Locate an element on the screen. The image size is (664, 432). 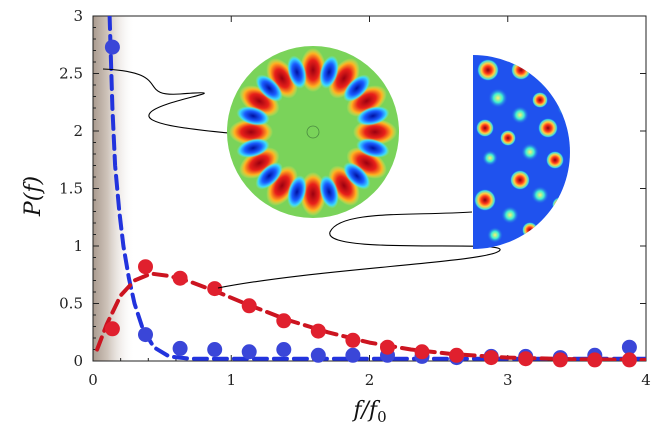
y-tick-label: 2 is located at coordinates (78, 131).